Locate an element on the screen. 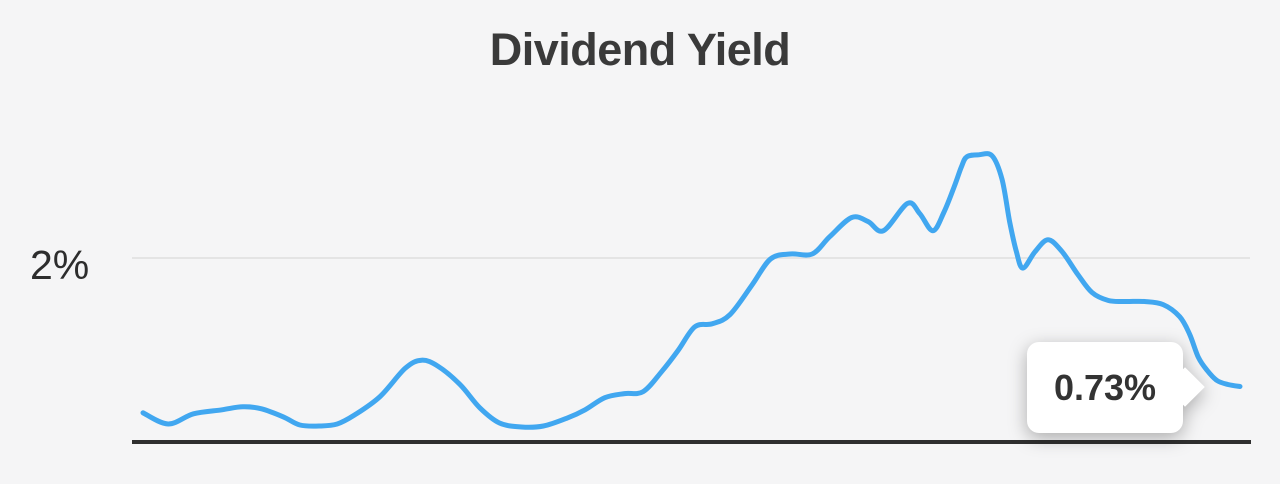 The height and width of the screenshot is (484, 1280). chart-title: Dividend Yield is located at coordinates (640, 49).